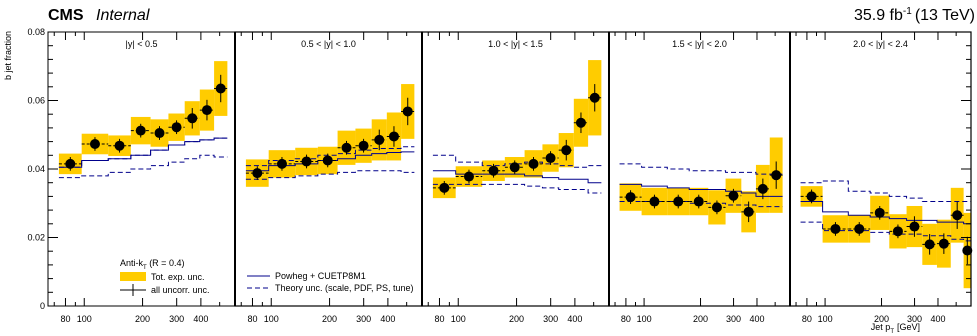 The height and width of the screenshot is (336, 977). Describe the element at coordinates (699, 44) in the screenshot. I see `panel-label: 1.5 < |y| < 2.0` at that location.